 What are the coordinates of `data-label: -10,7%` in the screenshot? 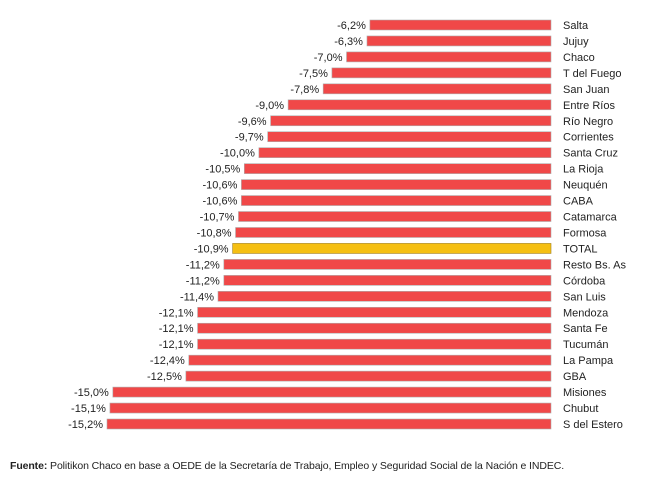 It's located at (217, 218).